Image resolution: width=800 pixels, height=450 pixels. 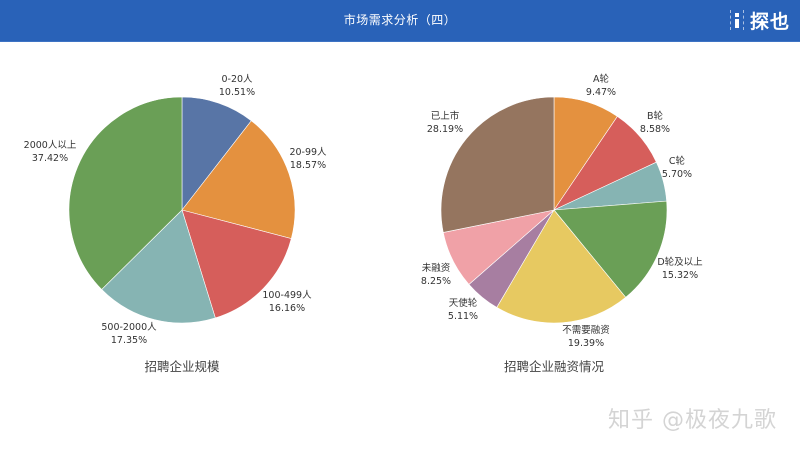 I want to click on logo-mark-icon, so click(x=736, y=20).